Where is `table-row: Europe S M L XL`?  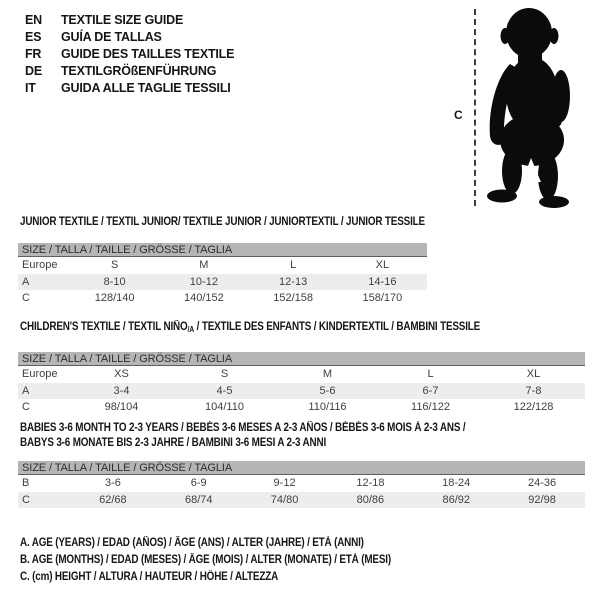
table-row: Europe S M L XL is located at coordinates (222, 265).